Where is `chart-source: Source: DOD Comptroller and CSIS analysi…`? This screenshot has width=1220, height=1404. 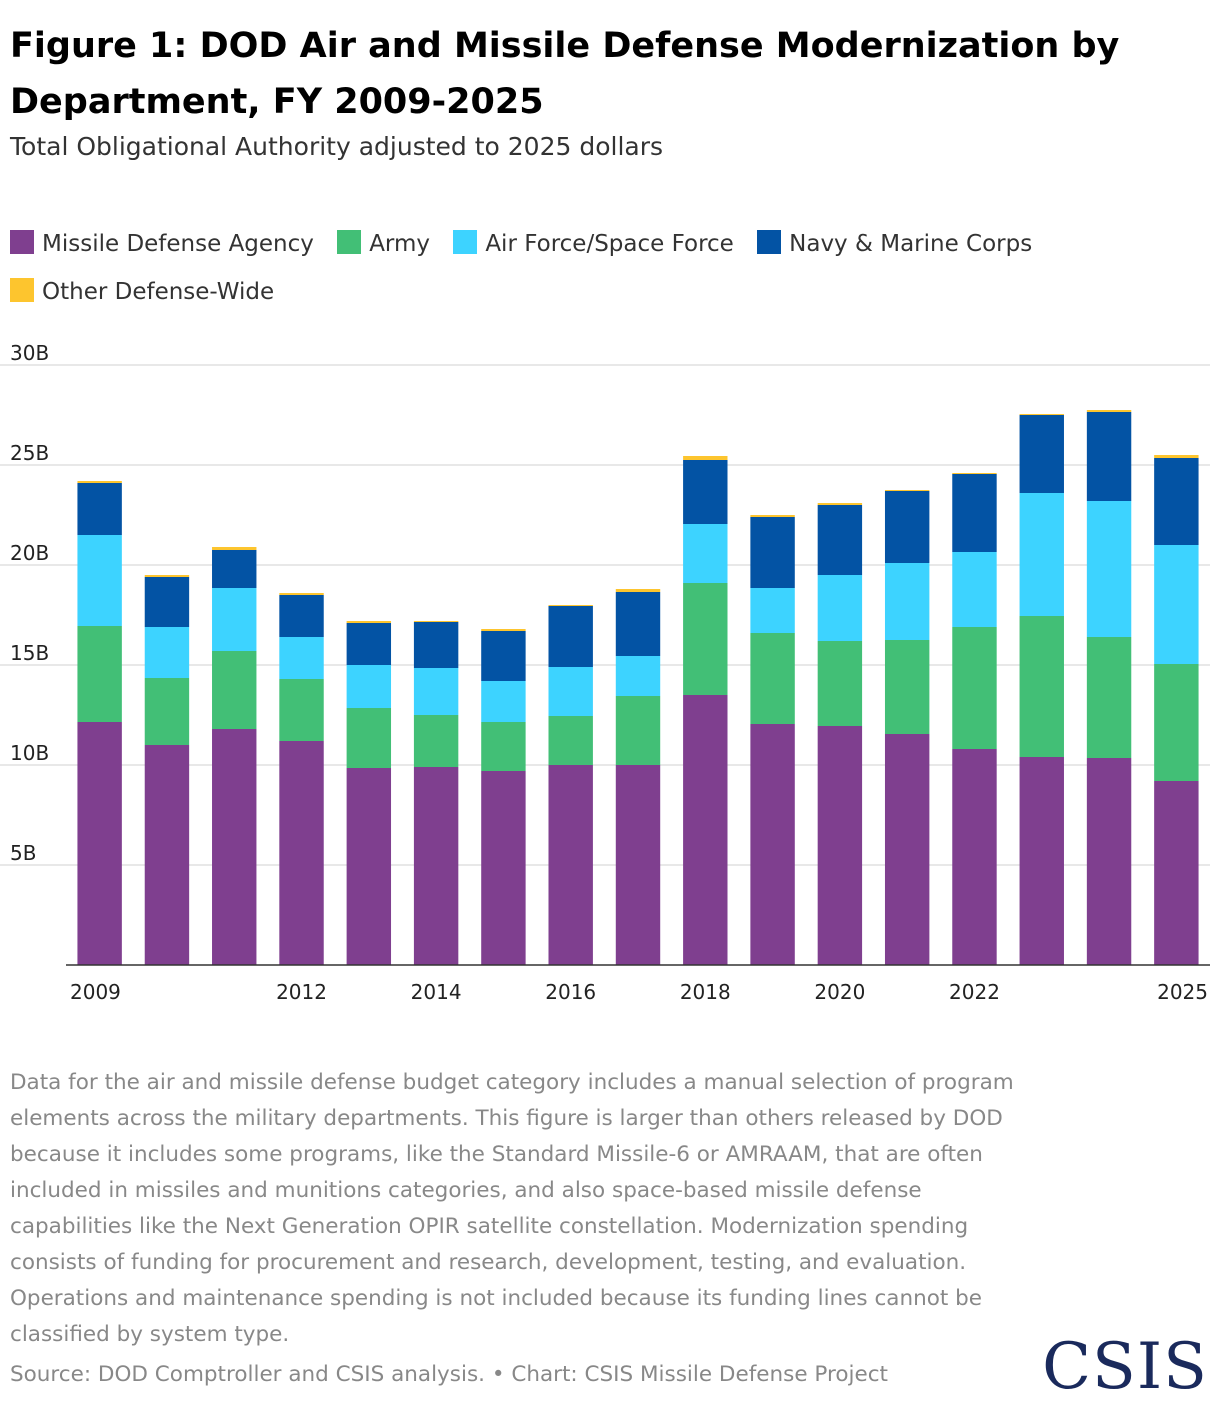 chart-source: Source: DOD Comptroller and CSIS analysi… is located at coordinates (449, 1374).